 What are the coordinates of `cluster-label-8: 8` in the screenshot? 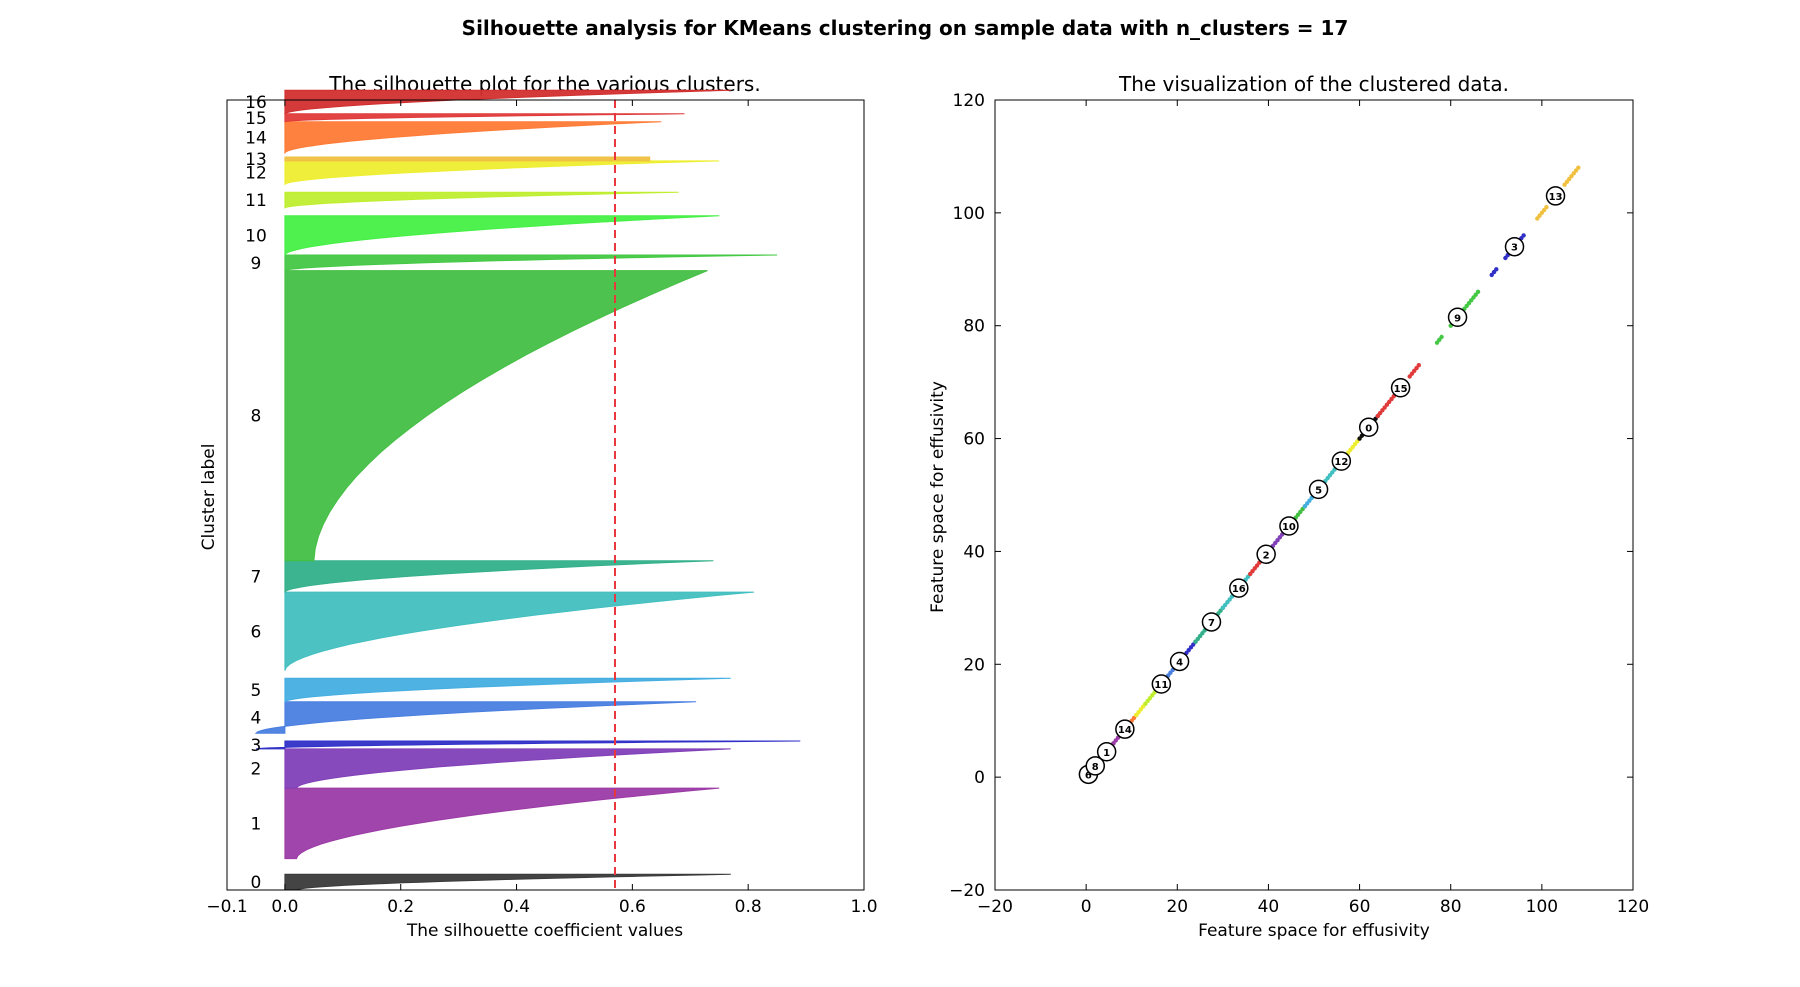 It's located at (256, 417).